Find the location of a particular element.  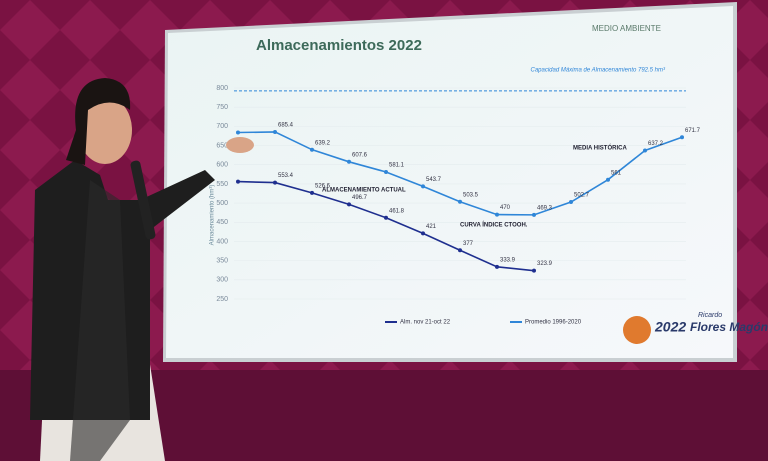

face is located at coordinates (105, 130).